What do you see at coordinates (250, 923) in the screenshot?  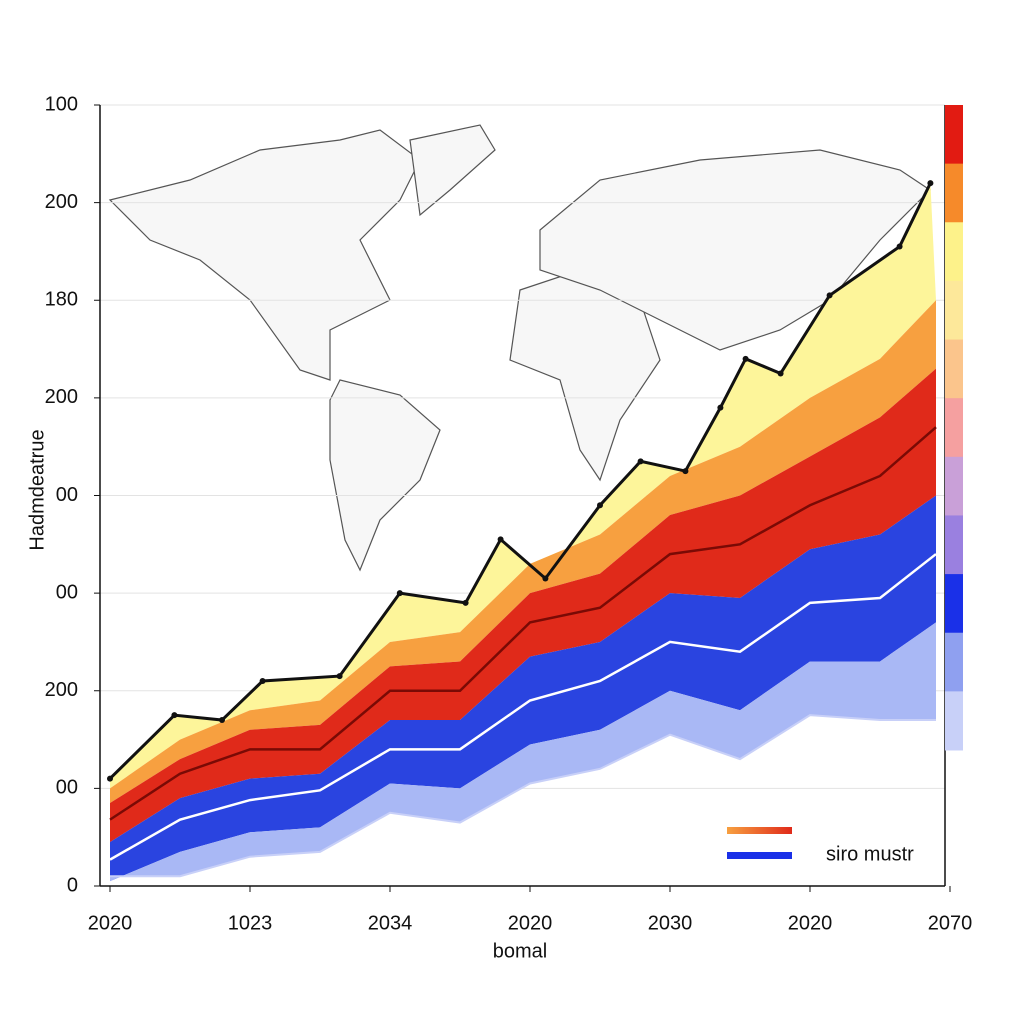 I see `x-tick-label: 1023` at bounding box center [250, 923].